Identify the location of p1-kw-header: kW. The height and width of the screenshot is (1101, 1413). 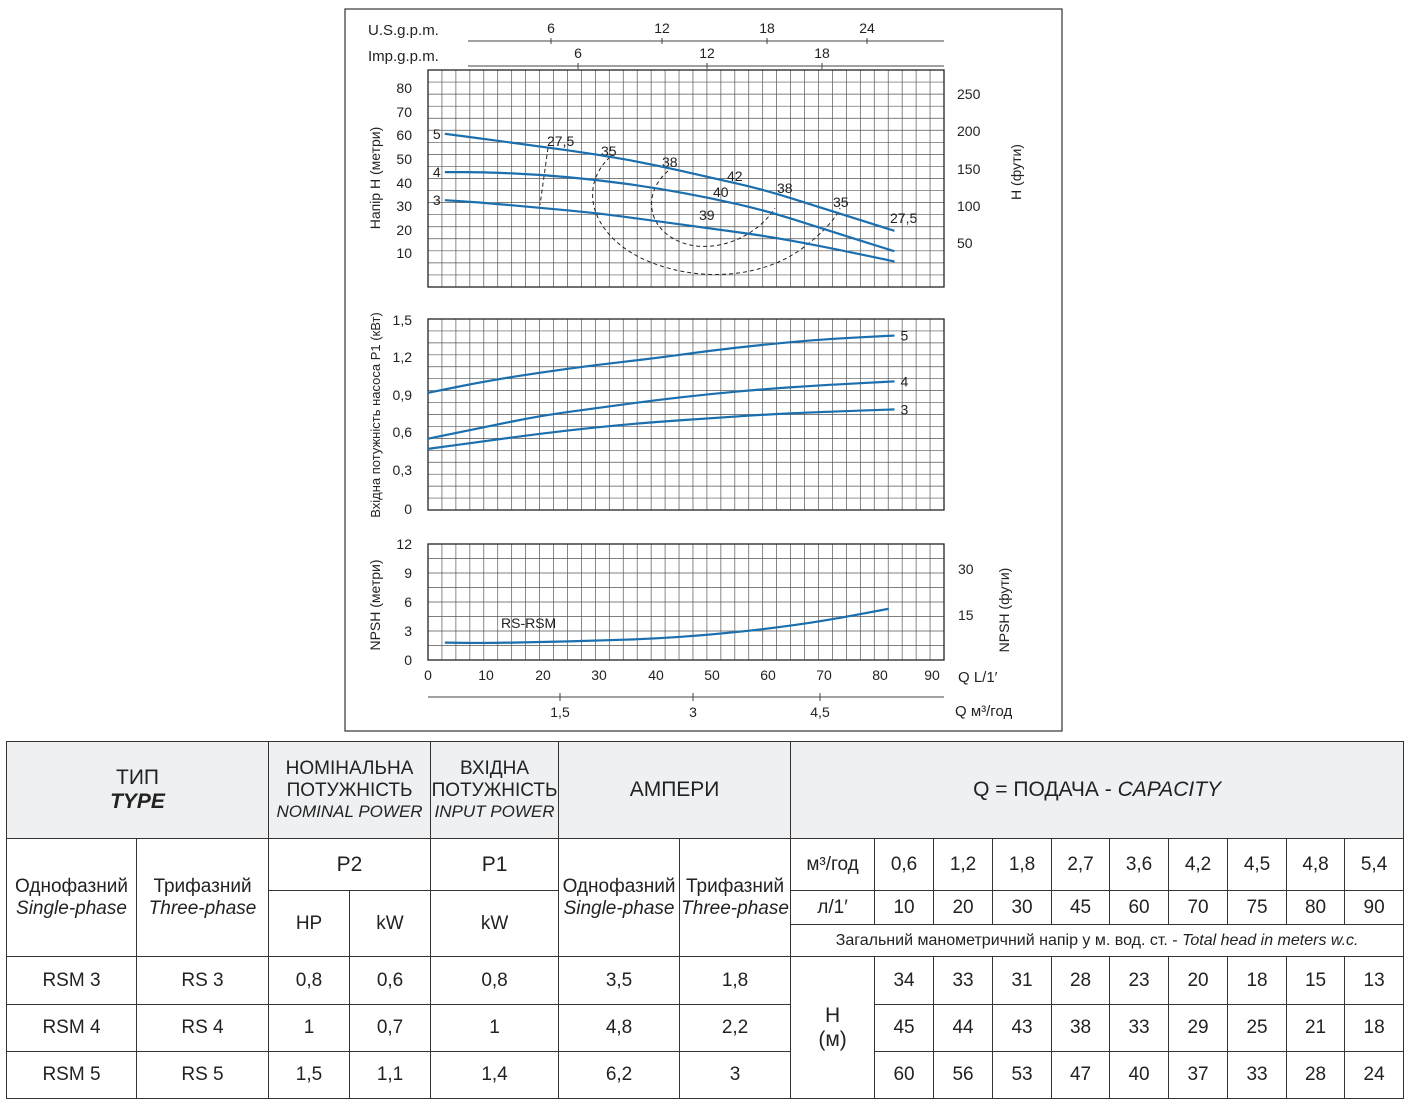
(495, 923).